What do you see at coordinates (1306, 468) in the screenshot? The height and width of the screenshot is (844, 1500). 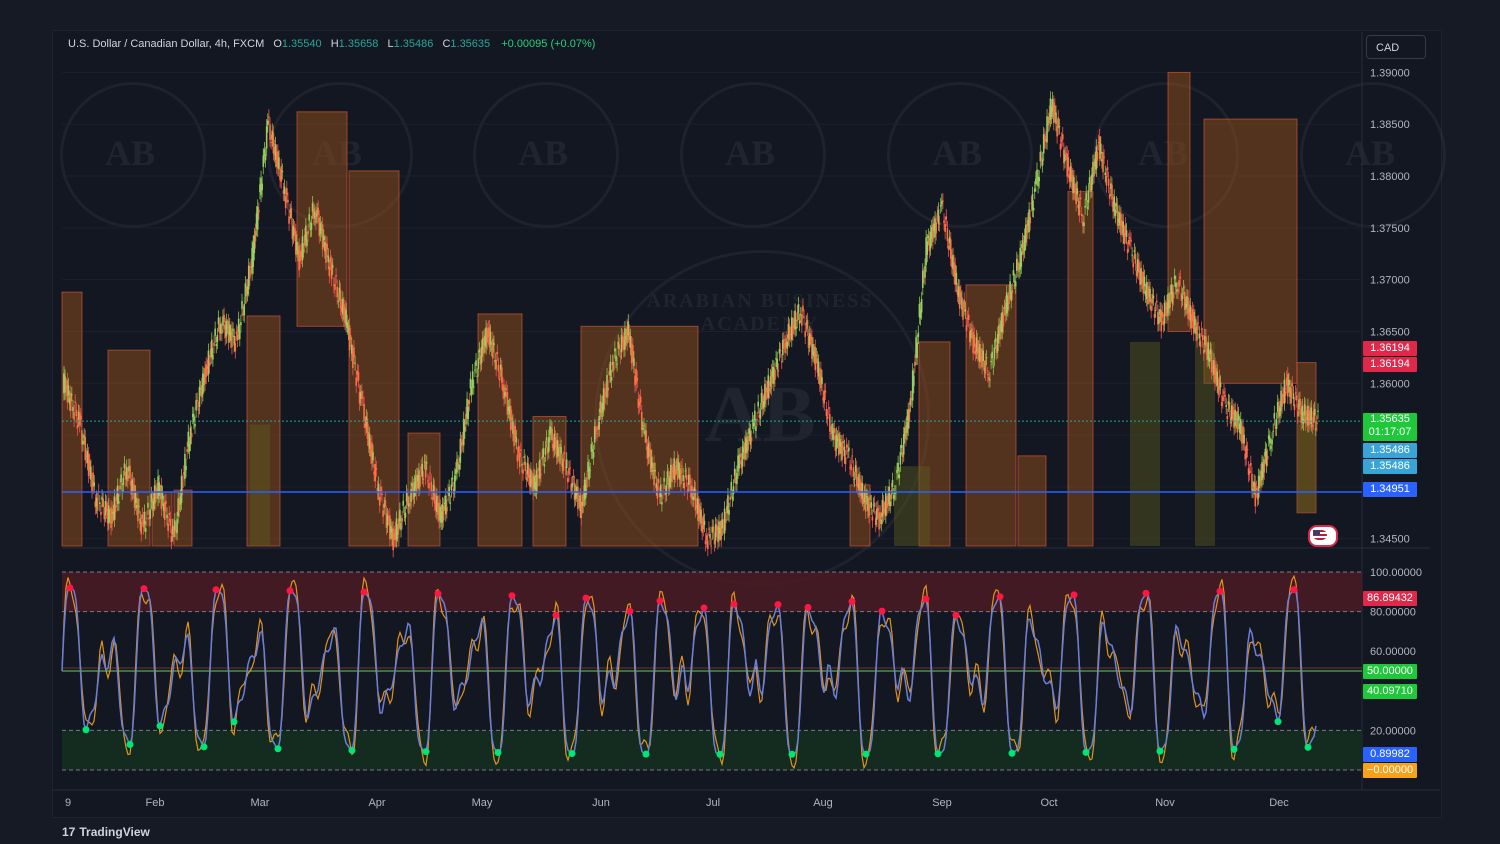 I see `range-box-dark` at bounding box center [1306, 468].